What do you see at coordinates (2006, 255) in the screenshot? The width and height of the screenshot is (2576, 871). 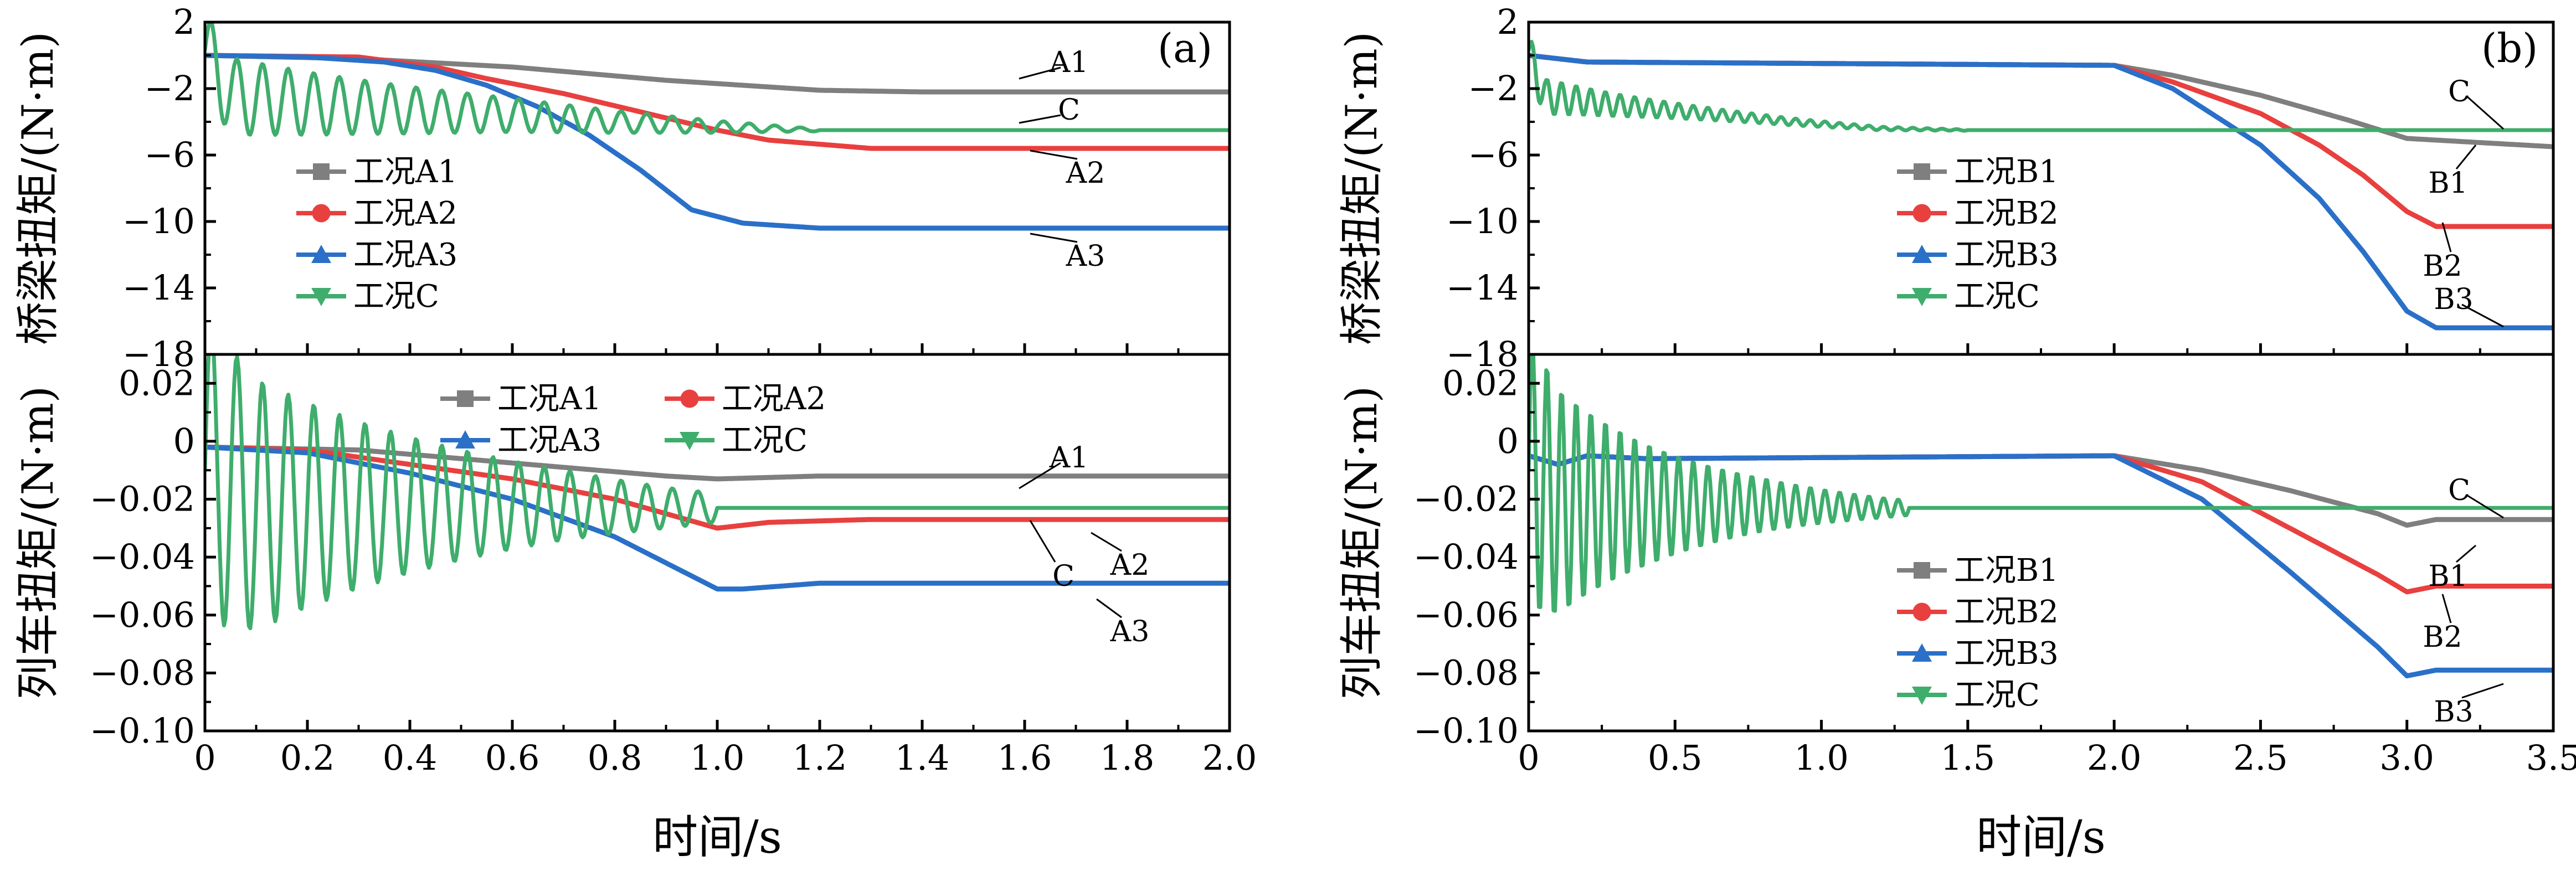 I see `legend-label-B3: 工况B3` at bounding box center [2006, 255].